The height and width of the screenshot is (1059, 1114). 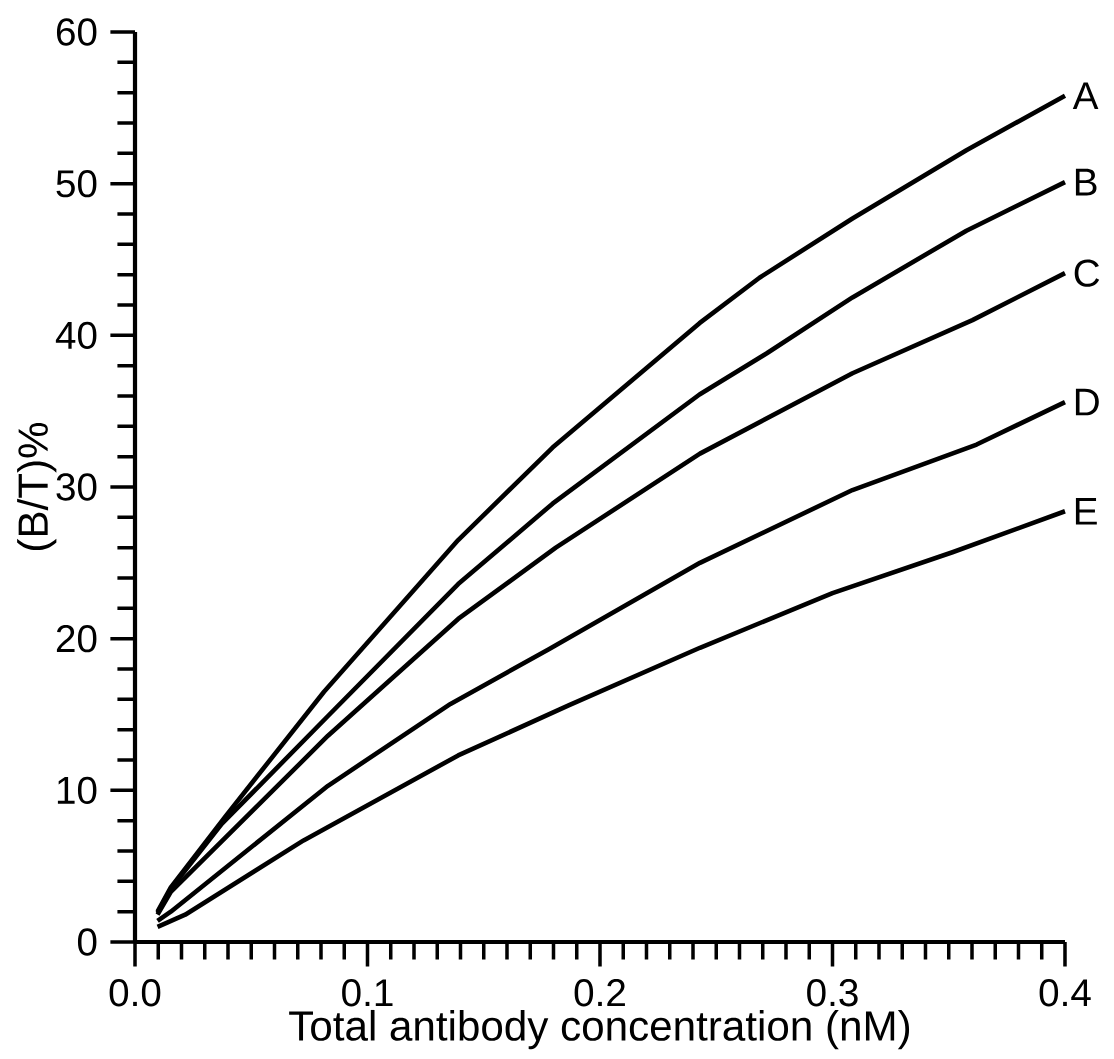 I want to click on x-tick-label: 0.1, so click(x=367, y=993).